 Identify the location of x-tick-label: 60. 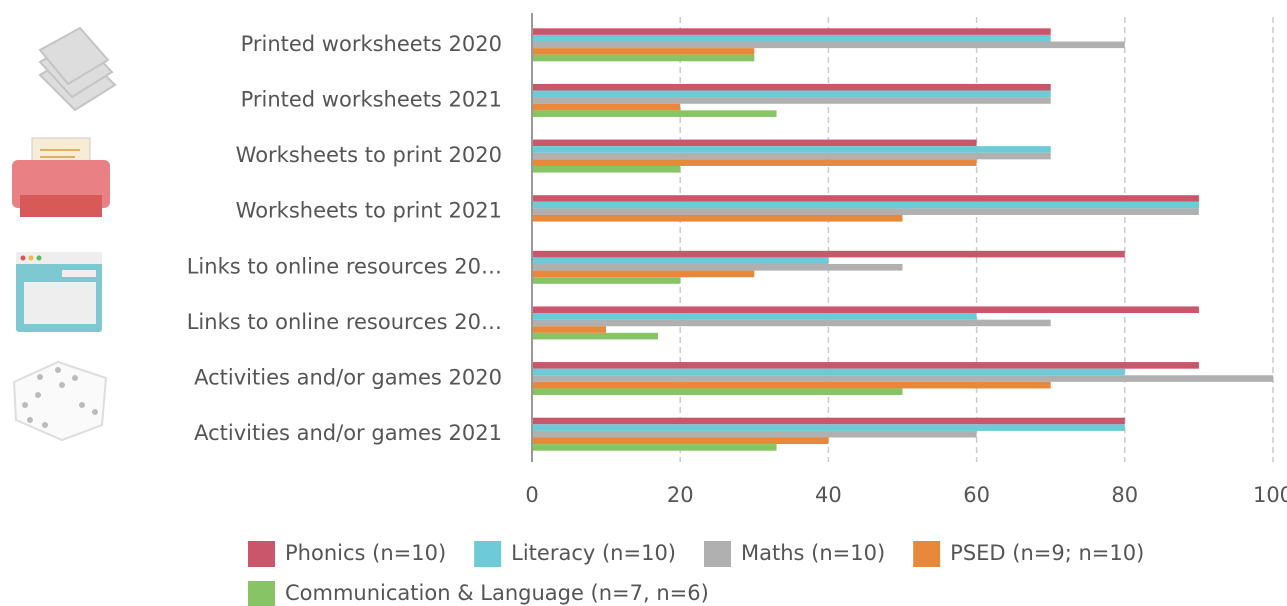
(976, 495).